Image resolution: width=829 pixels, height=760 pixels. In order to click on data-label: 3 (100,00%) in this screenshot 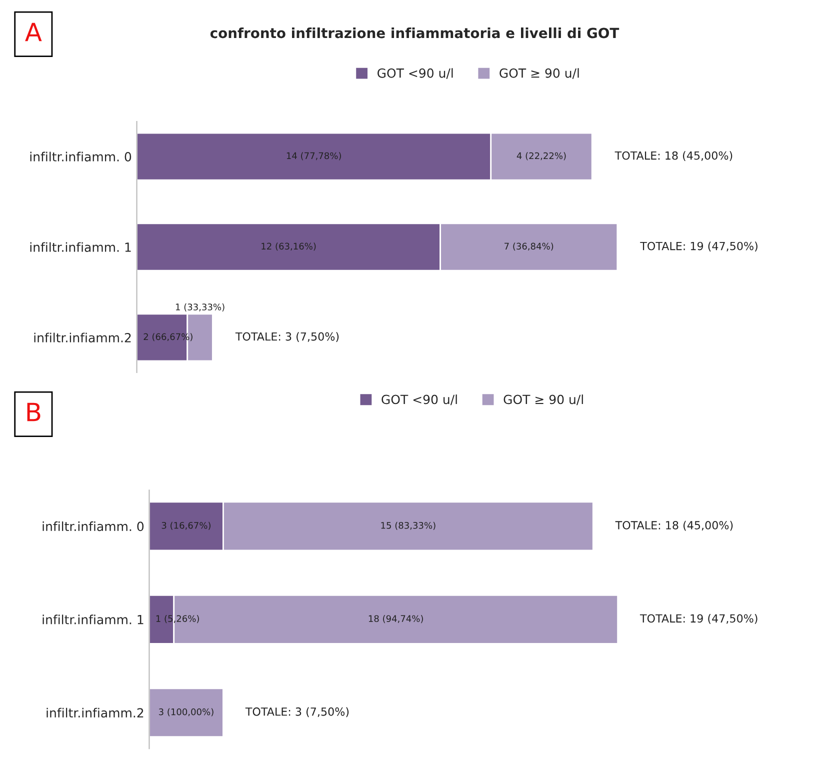, I will do `click(186, 712)`.